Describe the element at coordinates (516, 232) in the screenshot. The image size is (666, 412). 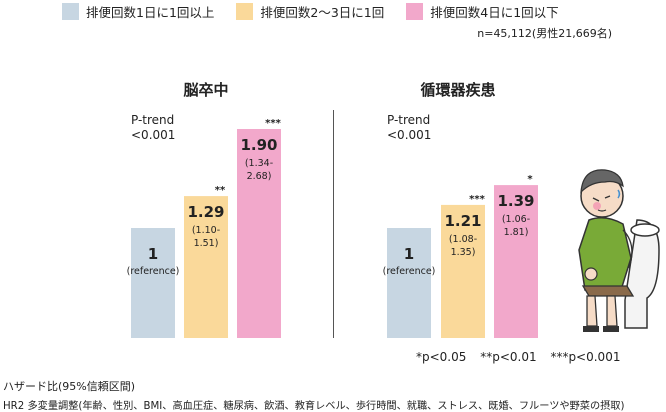
I see `bar-ci-label: 1.81)` at that location.